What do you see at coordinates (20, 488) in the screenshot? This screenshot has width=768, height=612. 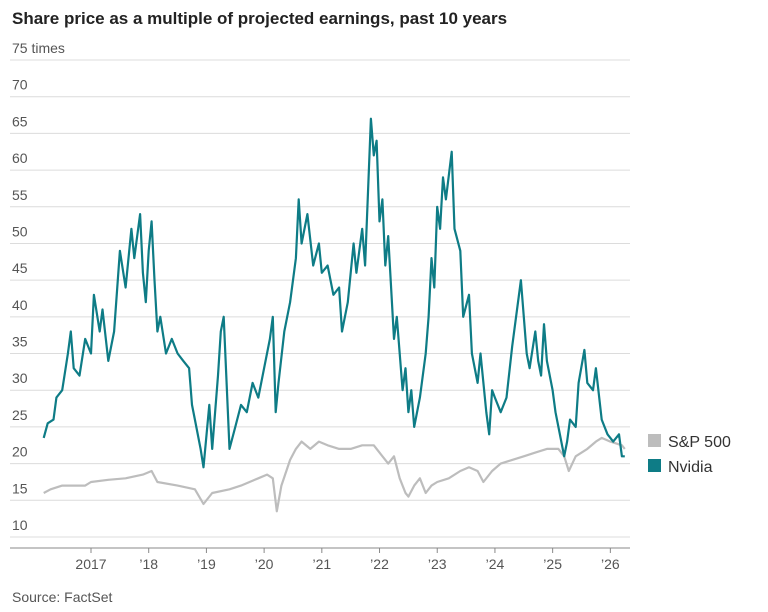 I see `y-tick-label: 15` at bounding box center [20, 488].